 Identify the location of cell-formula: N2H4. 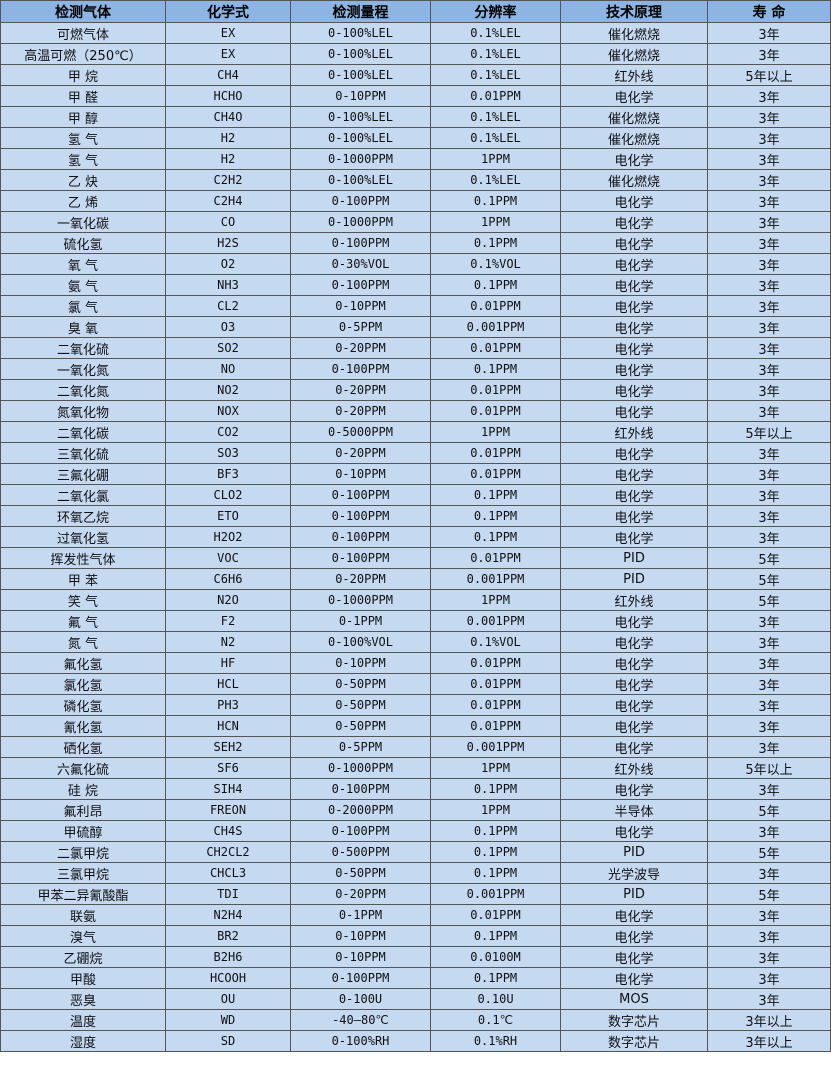
(228, 915).